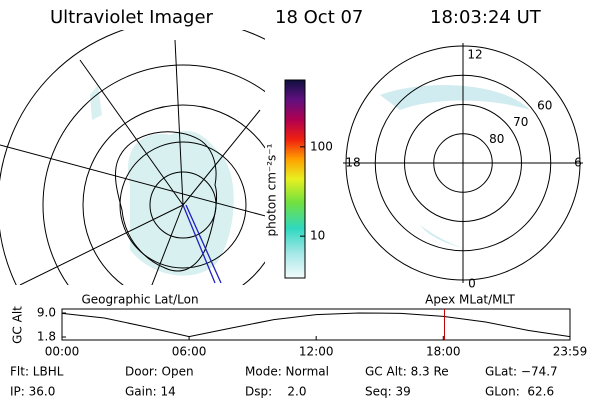  Describe the element at coordinates (321, 146) in the screenshot. I see `colorbar-tick-label: 100` at that location.